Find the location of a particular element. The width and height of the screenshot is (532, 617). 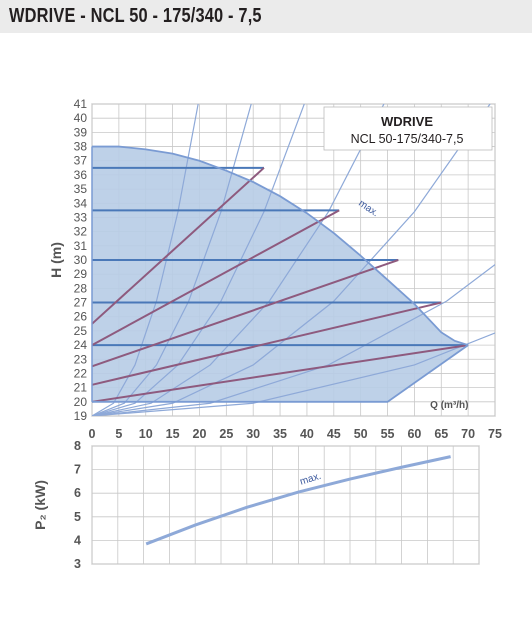

x-axis-label: Q (m³/h) is located at coordinates (449, 405).